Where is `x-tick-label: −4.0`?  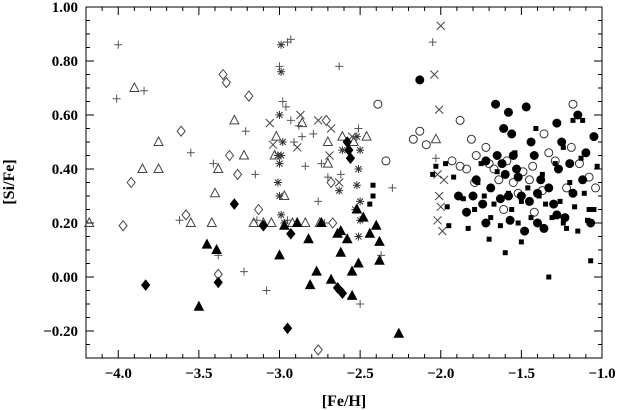 x-tick-label: −4.0 is located at coordinates (118, 374).